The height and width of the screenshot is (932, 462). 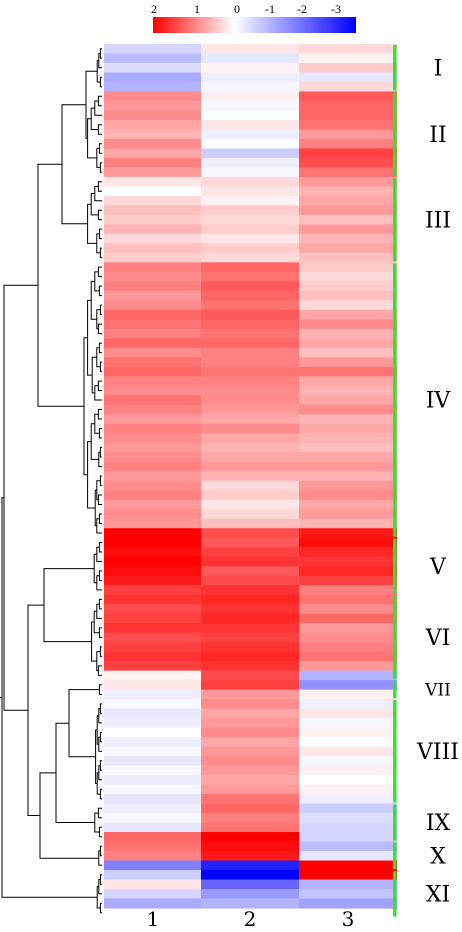 I want to click on cluster-label: X, so click(x=438, y=857).